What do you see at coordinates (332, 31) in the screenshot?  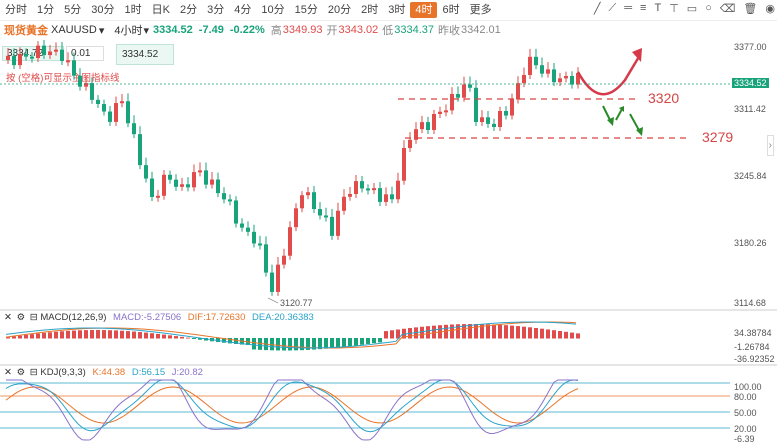 I see `open-label: 开` at bounding box center [332, 31].